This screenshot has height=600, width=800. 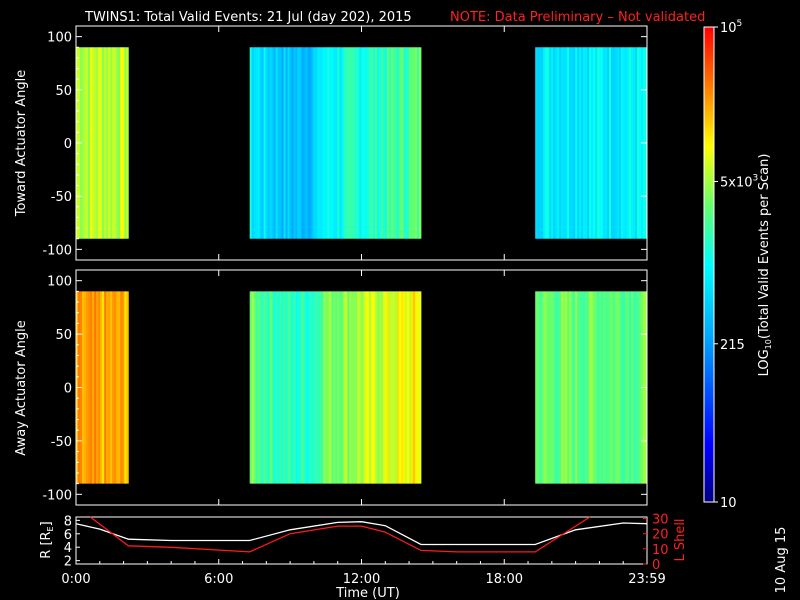 I want to click on y-tick-label: -50, so click(x=61, y=442).